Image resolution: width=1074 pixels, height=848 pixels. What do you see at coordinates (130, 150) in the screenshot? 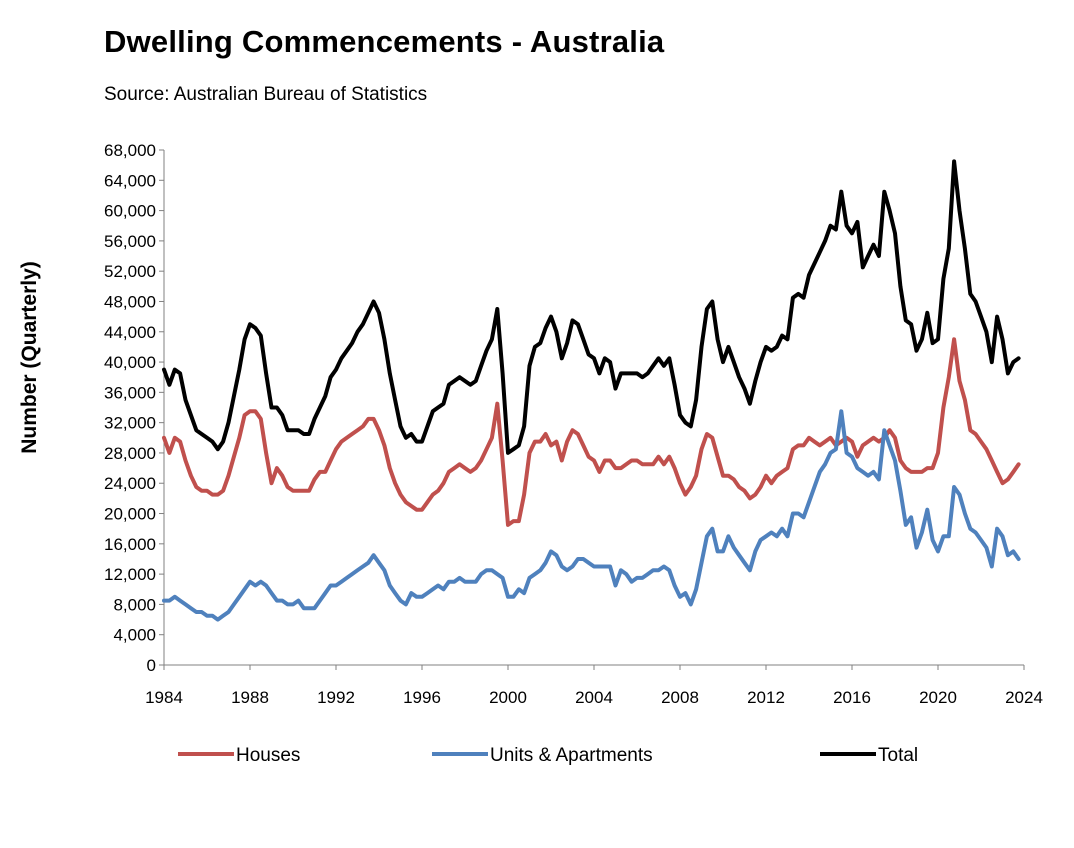
I see `y-tick-label: 68,000` at bounding box center [130, 150].